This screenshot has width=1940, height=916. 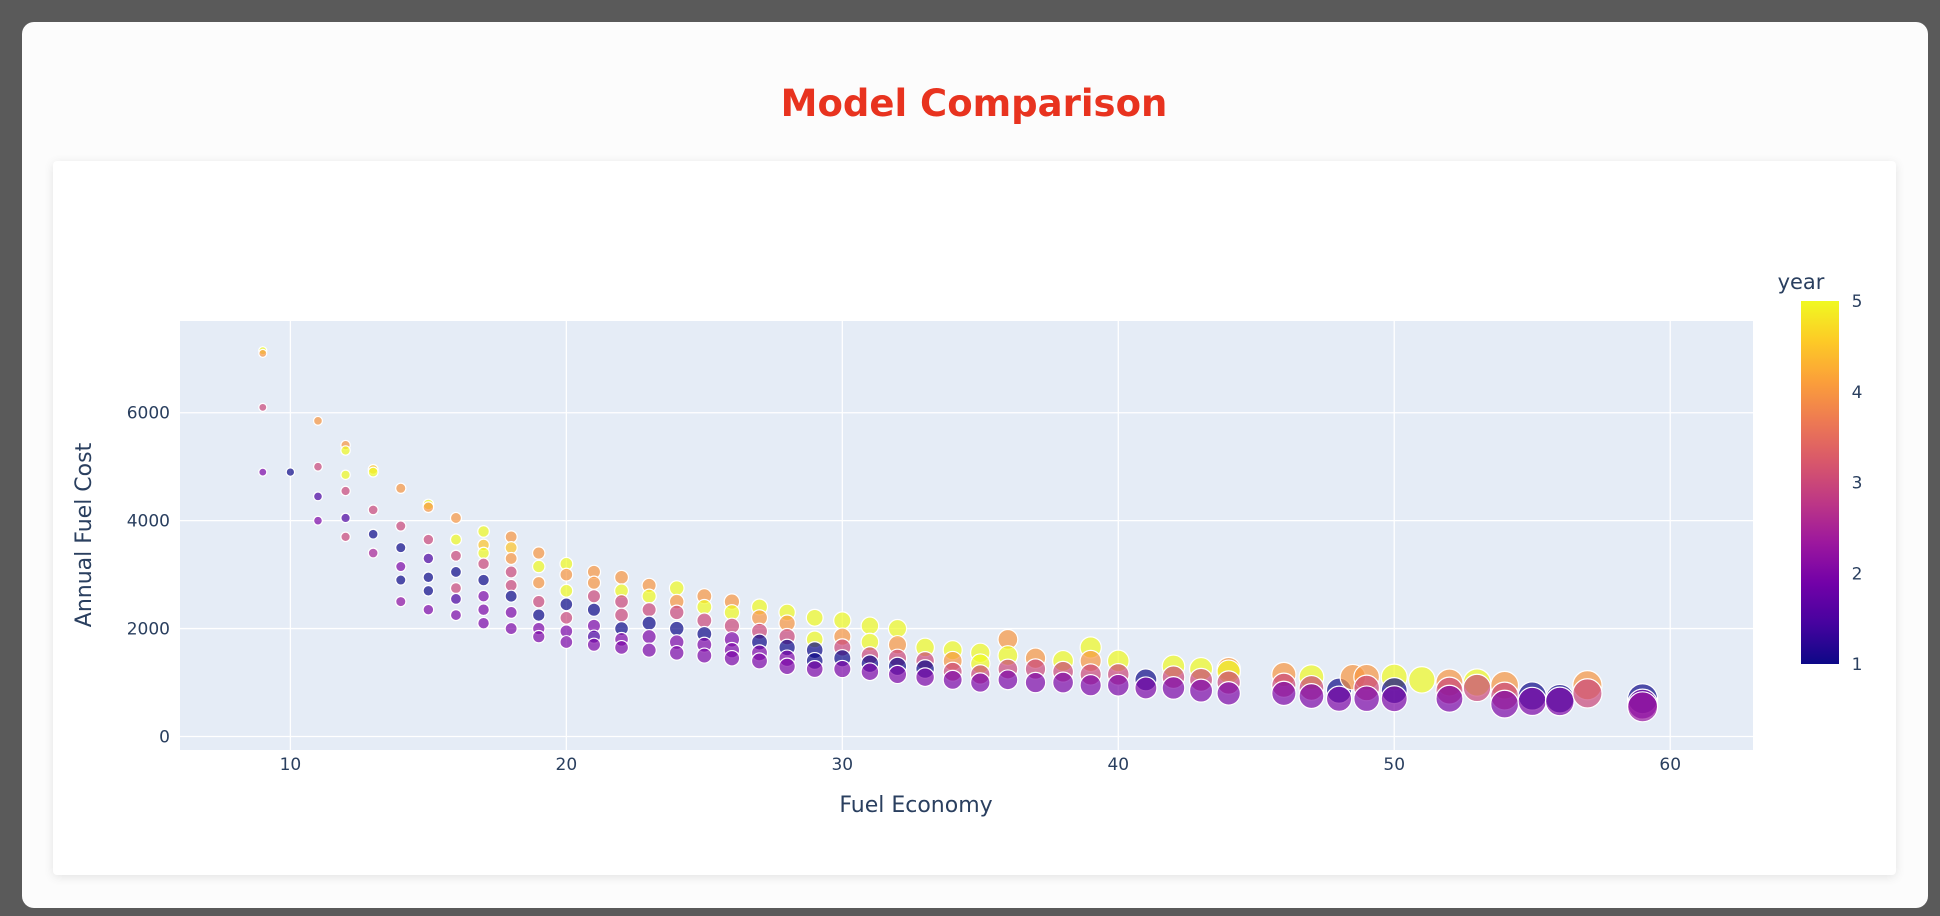 What do you see at coordinates (1394, 765) in the screenshot?
I see `x-tick-label: 50` at bounding box center [1394, 765].